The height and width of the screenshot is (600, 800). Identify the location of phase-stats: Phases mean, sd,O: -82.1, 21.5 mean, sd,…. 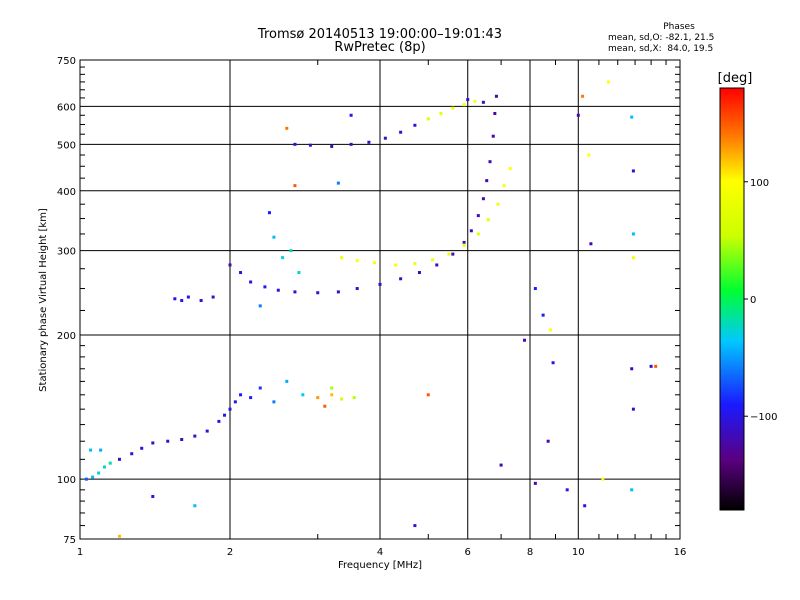
(649, 38).